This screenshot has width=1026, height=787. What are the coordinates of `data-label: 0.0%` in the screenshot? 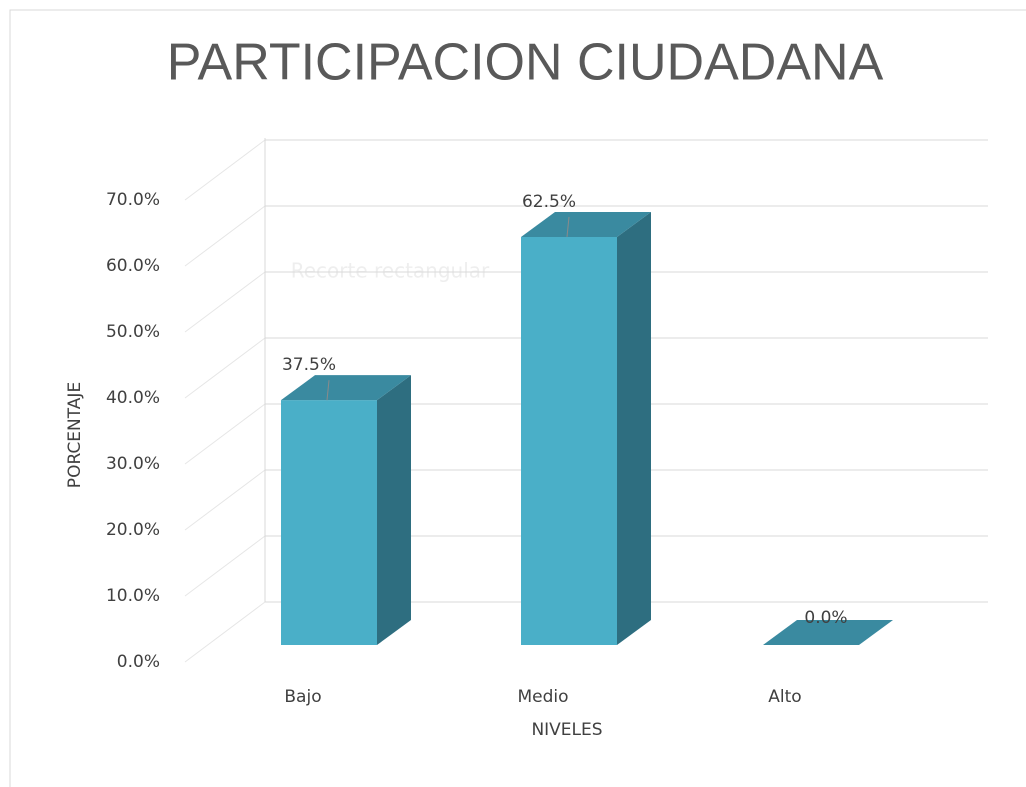 It's located at (825, 618).